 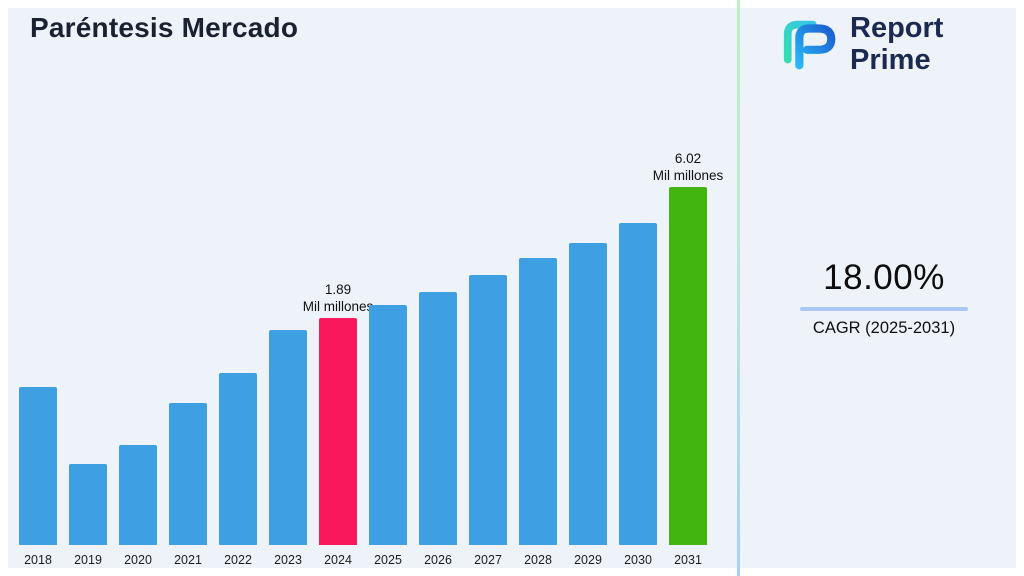 I want to click on bar-year-label: 2019, so click(x=88, y=560).